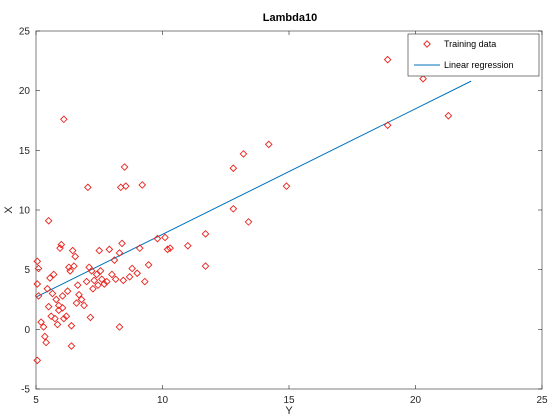  Describe the element at coordinates (25, 211) in the screenshot. I see `y-tick-label: 10` at that location.